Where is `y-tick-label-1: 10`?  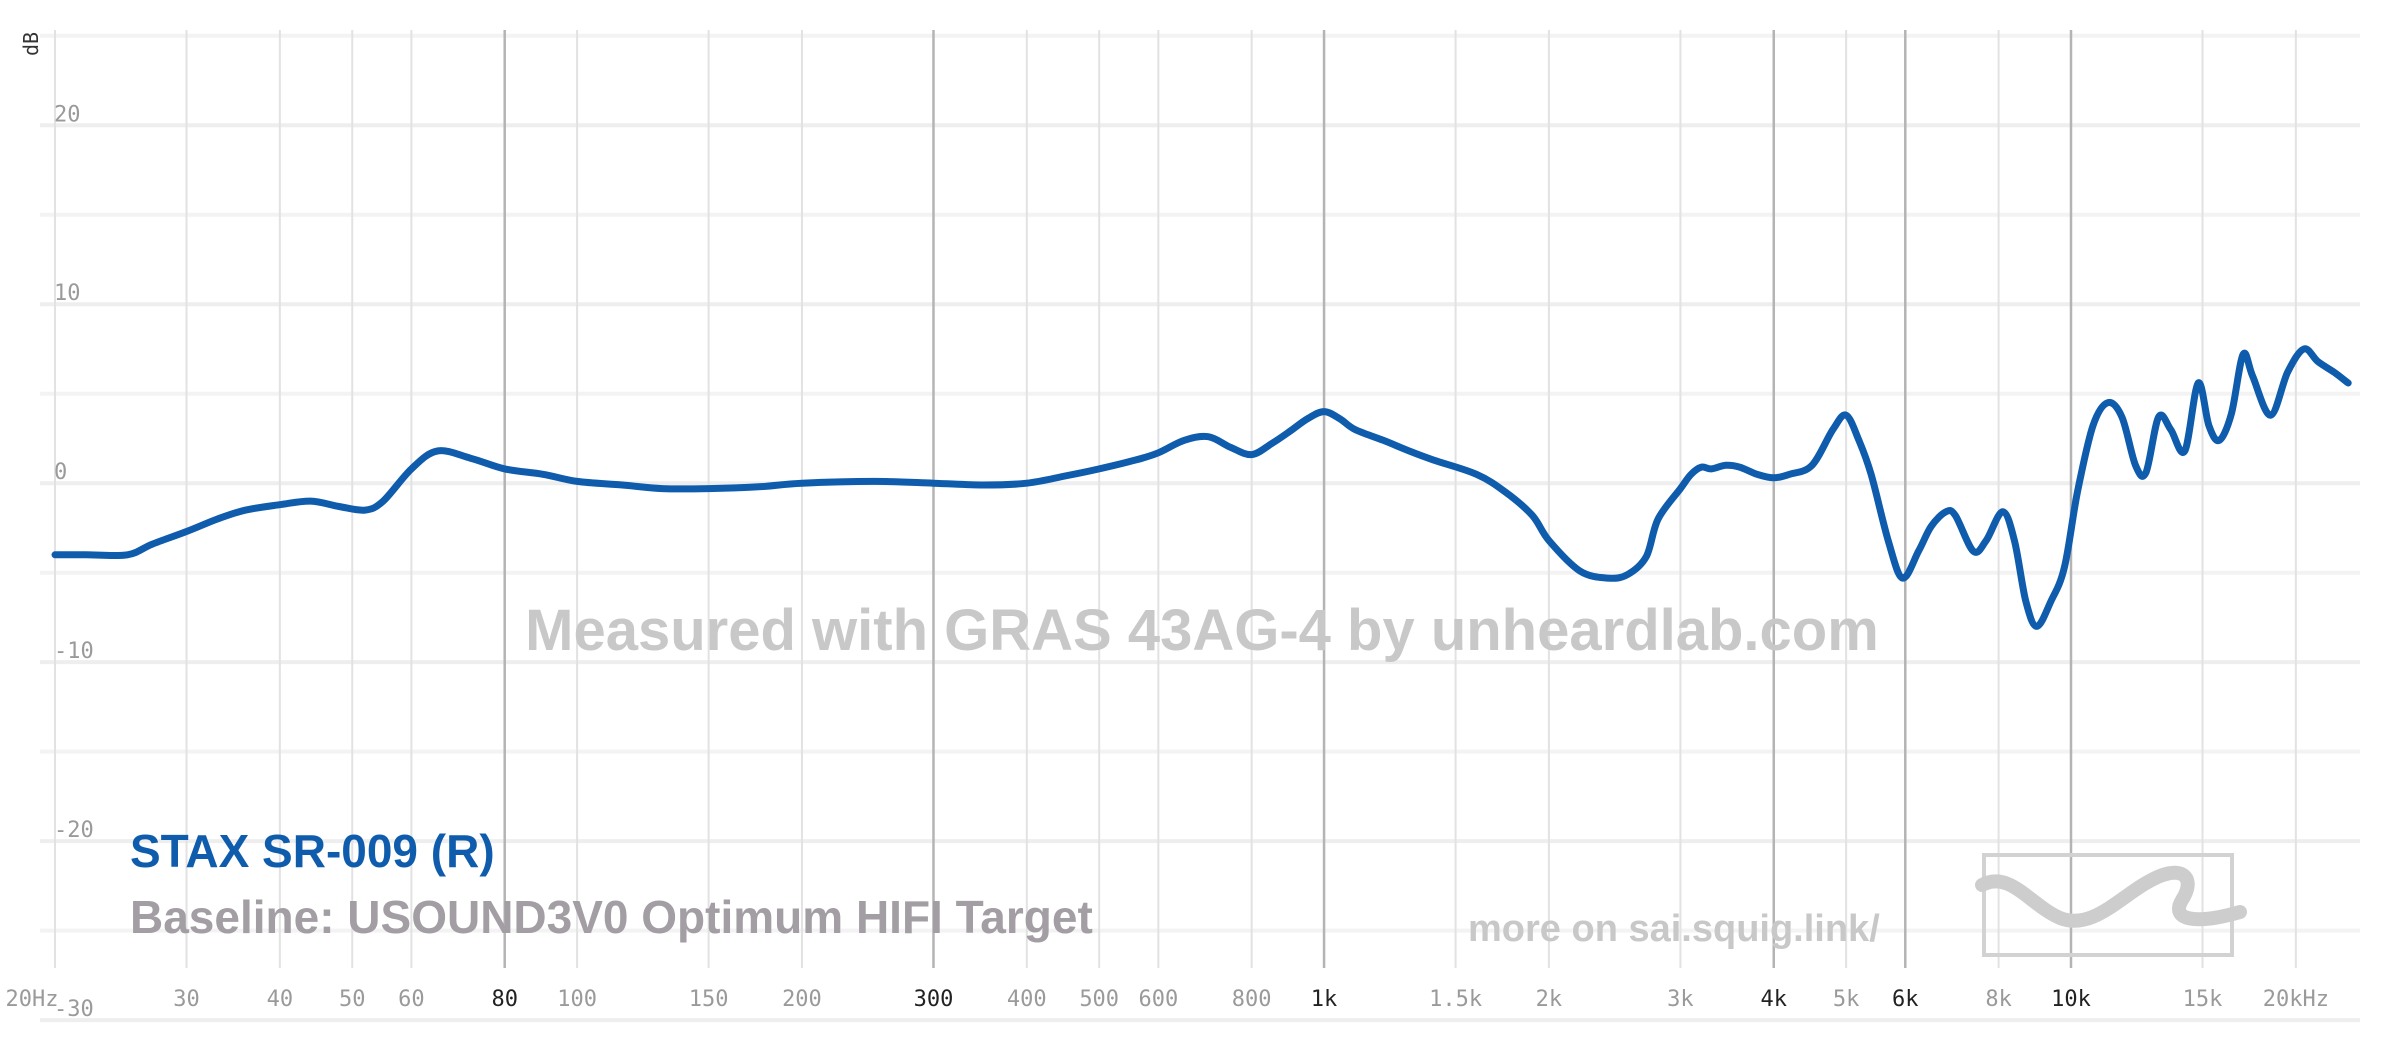
y-tick-label-1: 10 is located at coordinates (67, 293).